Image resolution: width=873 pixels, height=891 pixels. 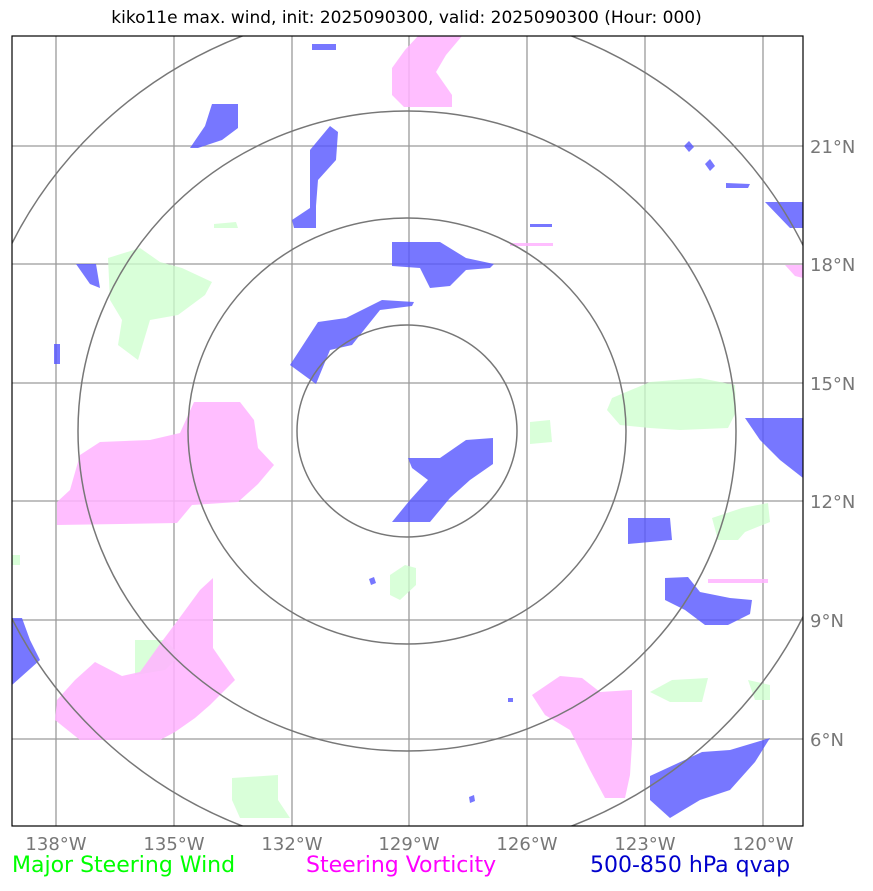 I want to click on lon-tick: 126°W, so click(x=526, y=844).